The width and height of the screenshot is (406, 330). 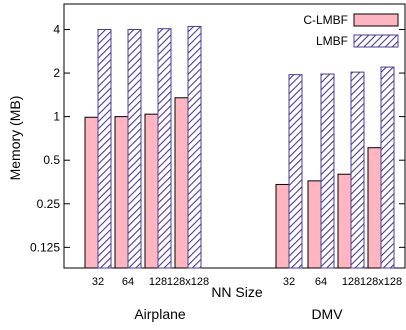 I want to click on group-label-airplane: Airplane, so click(x=160, y=314).